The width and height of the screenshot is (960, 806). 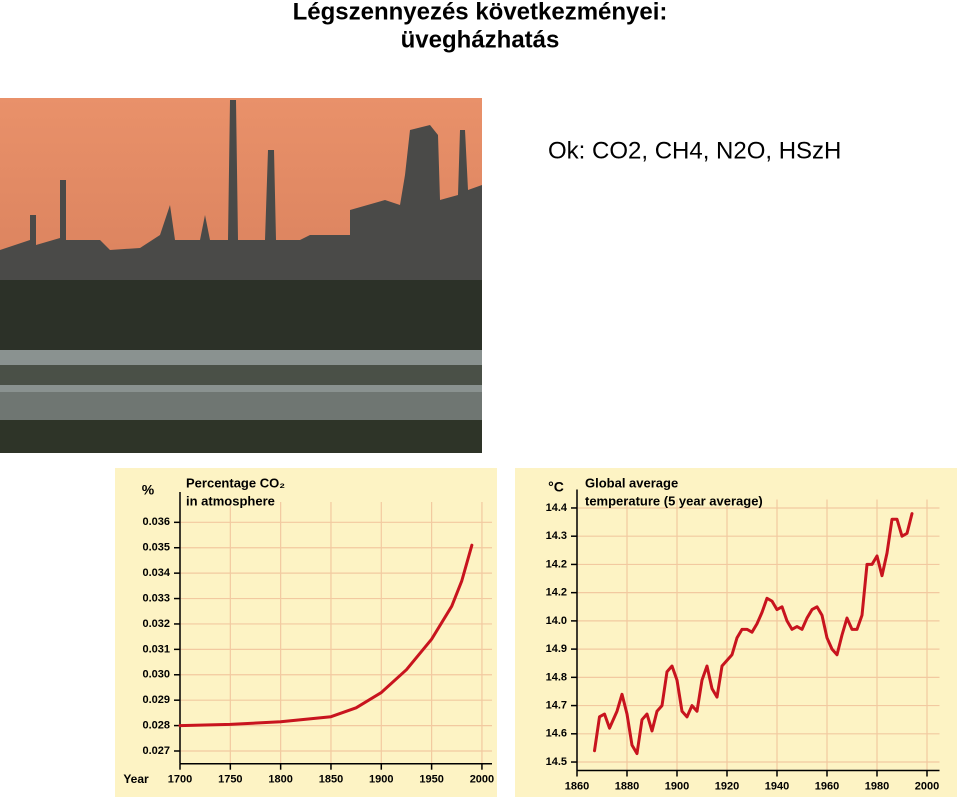 I want to click on y-tick-label: 0.028, so click(x=156, y=725).